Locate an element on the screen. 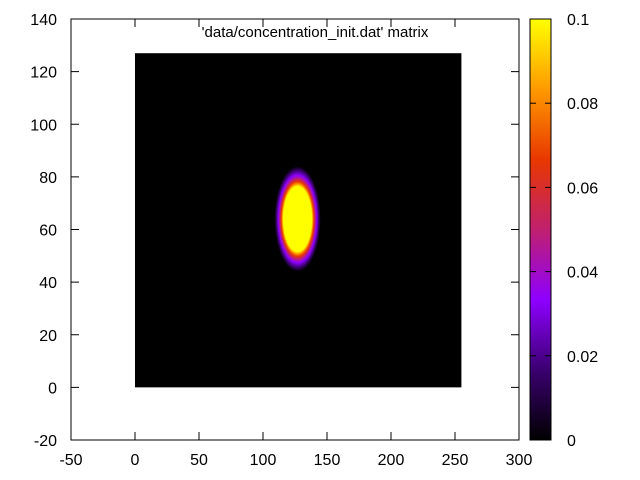 The image size is (640, 480). concentration-blob is located at coordinates (297, 219).